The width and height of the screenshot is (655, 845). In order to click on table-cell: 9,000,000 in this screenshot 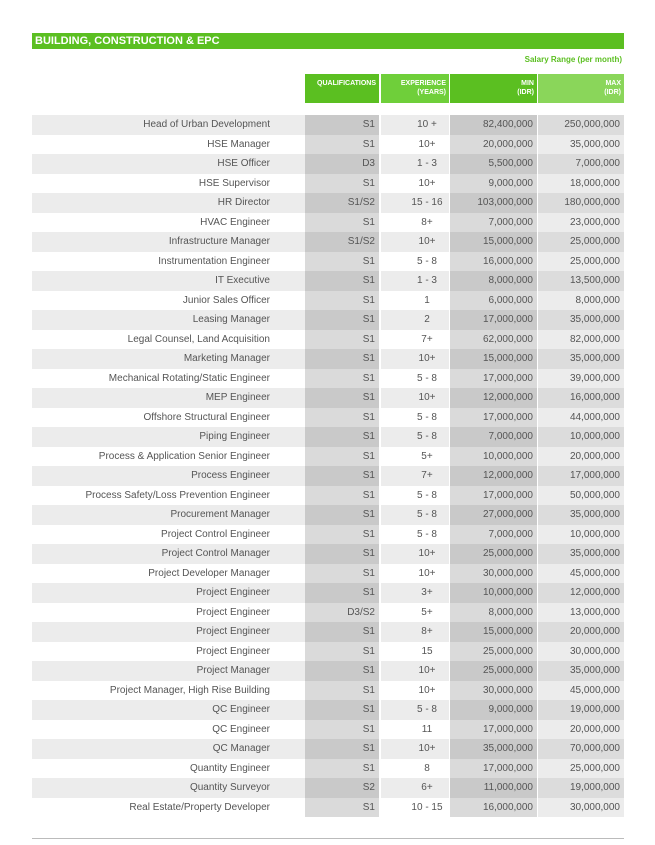, I will do `click(493, 710)`.